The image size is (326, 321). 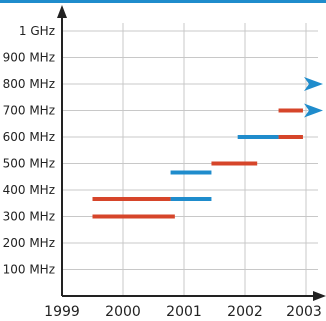 I want to click on x-tick-label: 2000, so click(x=123, y=312).